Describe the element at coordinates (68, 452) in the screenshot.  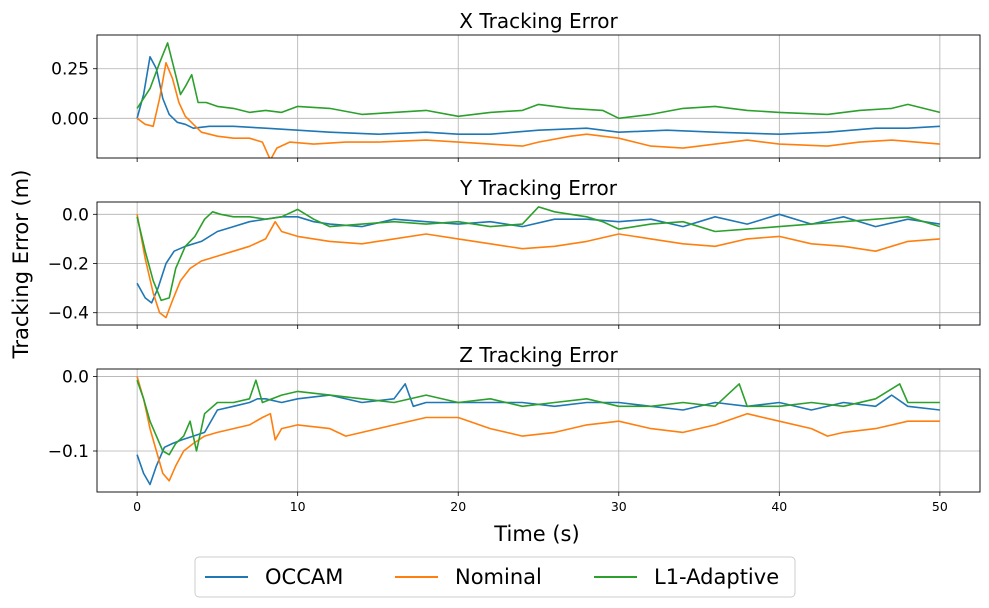
I see `y-tick-label: −0.1` at that location.